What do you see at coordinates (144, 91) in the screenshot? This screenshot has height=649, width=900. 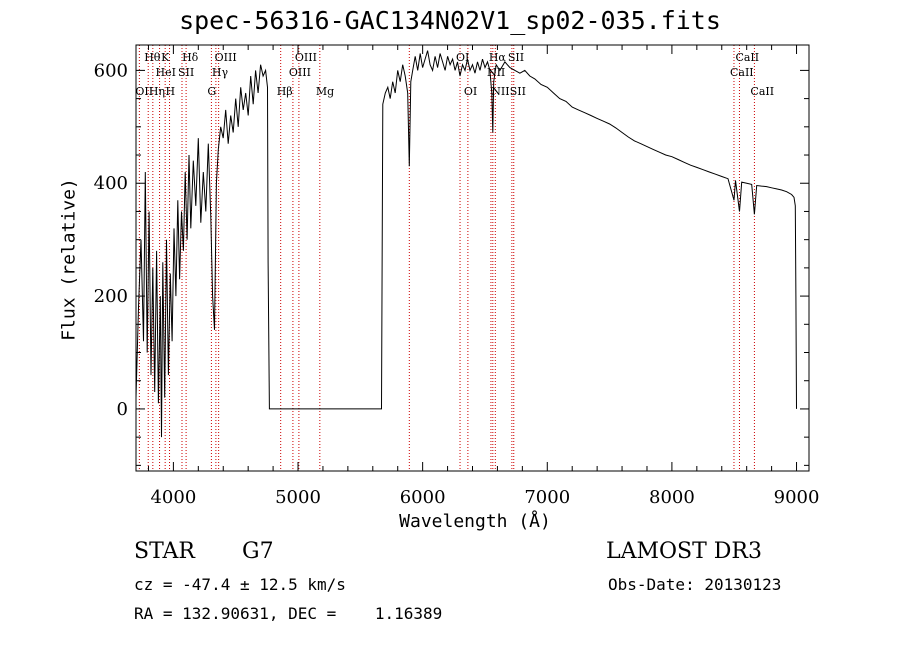 I see `line-label: OII` at bounding box center [144, 91].